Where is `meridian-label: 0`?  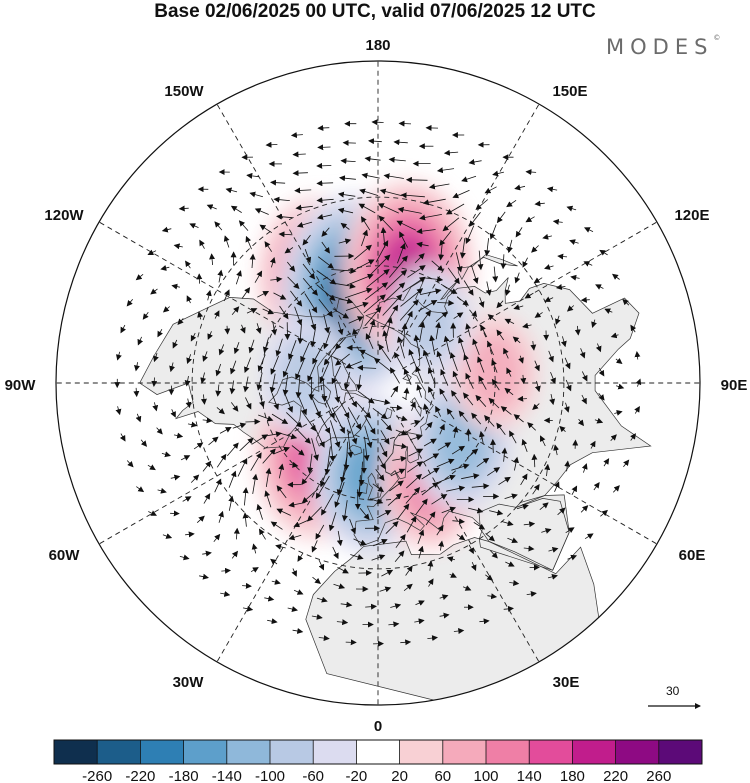 meridian-label: 0 is located at coordinates (378, 726).